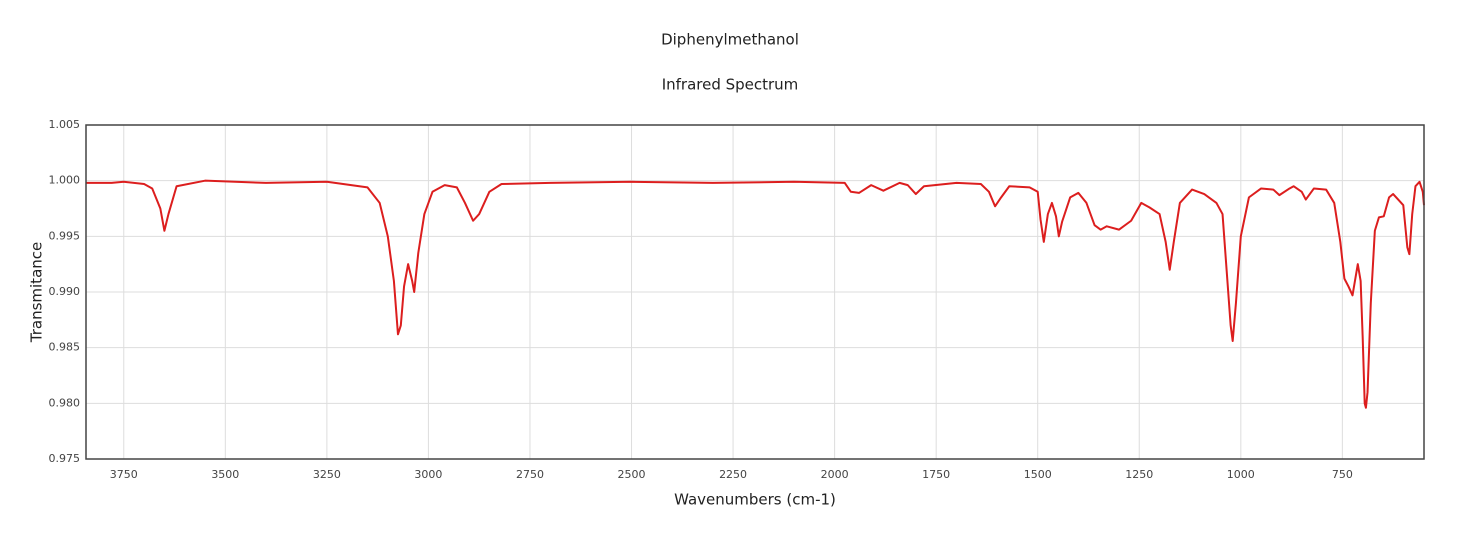 This screenshot has height=540, width=1464. I want to click on x-tick-label: 3750, so click(124, 474).